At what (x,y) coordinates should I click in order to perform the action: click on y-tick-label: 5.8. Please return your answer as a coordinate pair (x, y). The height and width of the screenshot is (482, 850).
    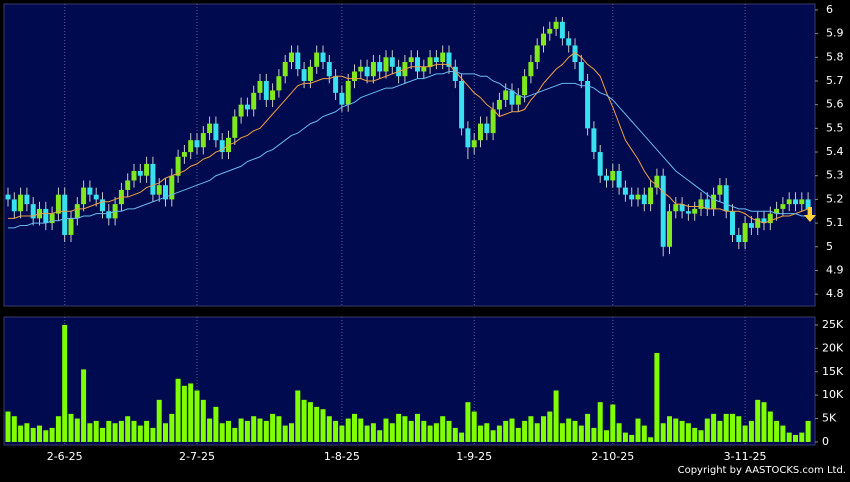
    Looking at the image, I should click on (835, 56).